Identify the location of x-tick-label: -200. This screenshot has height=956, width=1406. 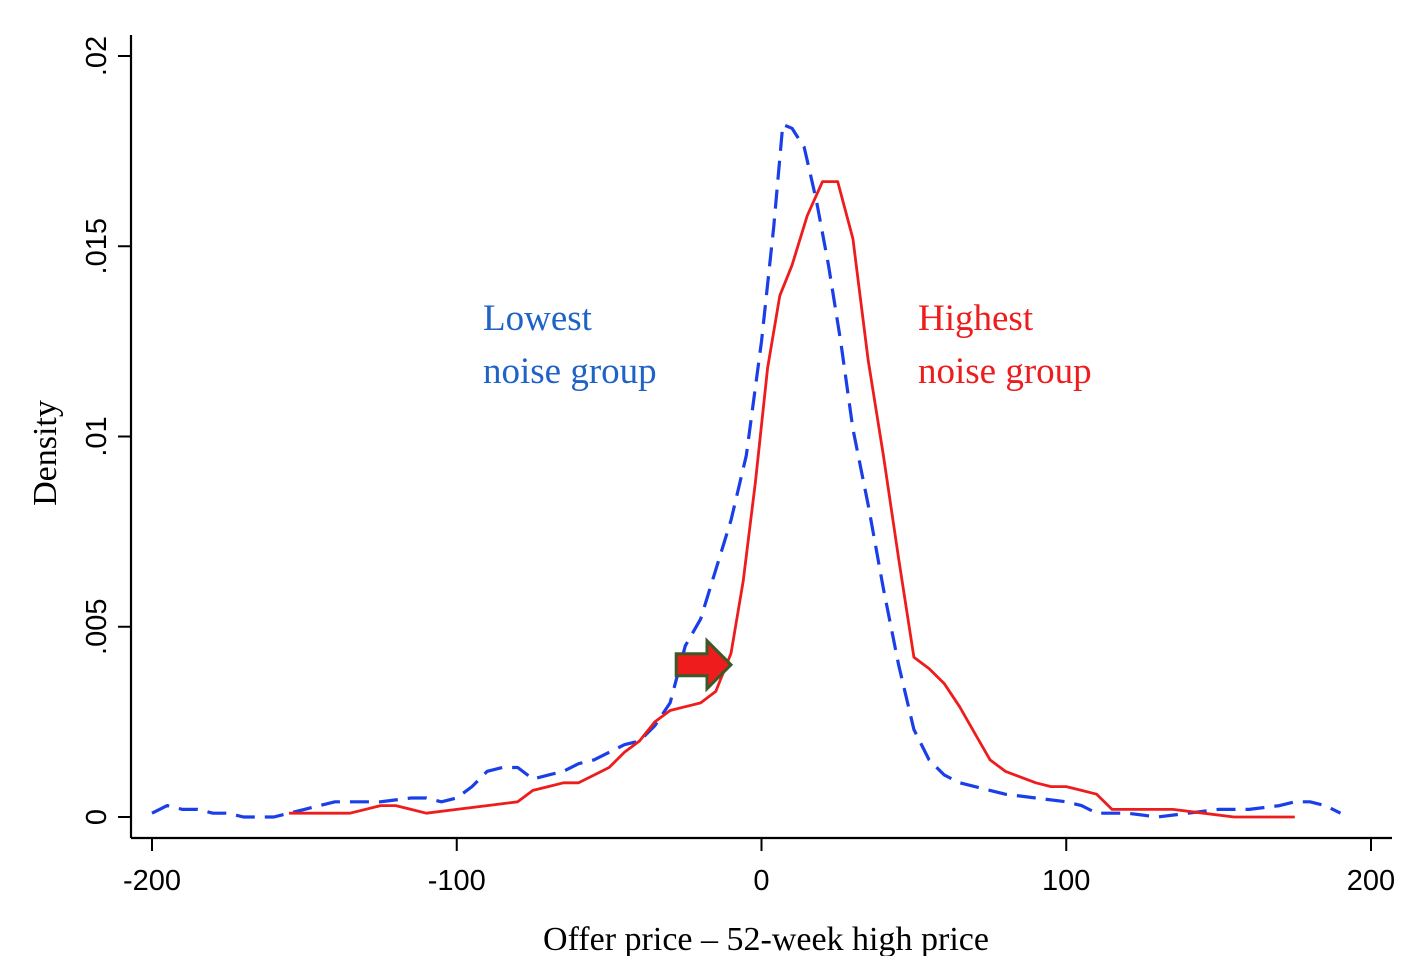
(152, 881).